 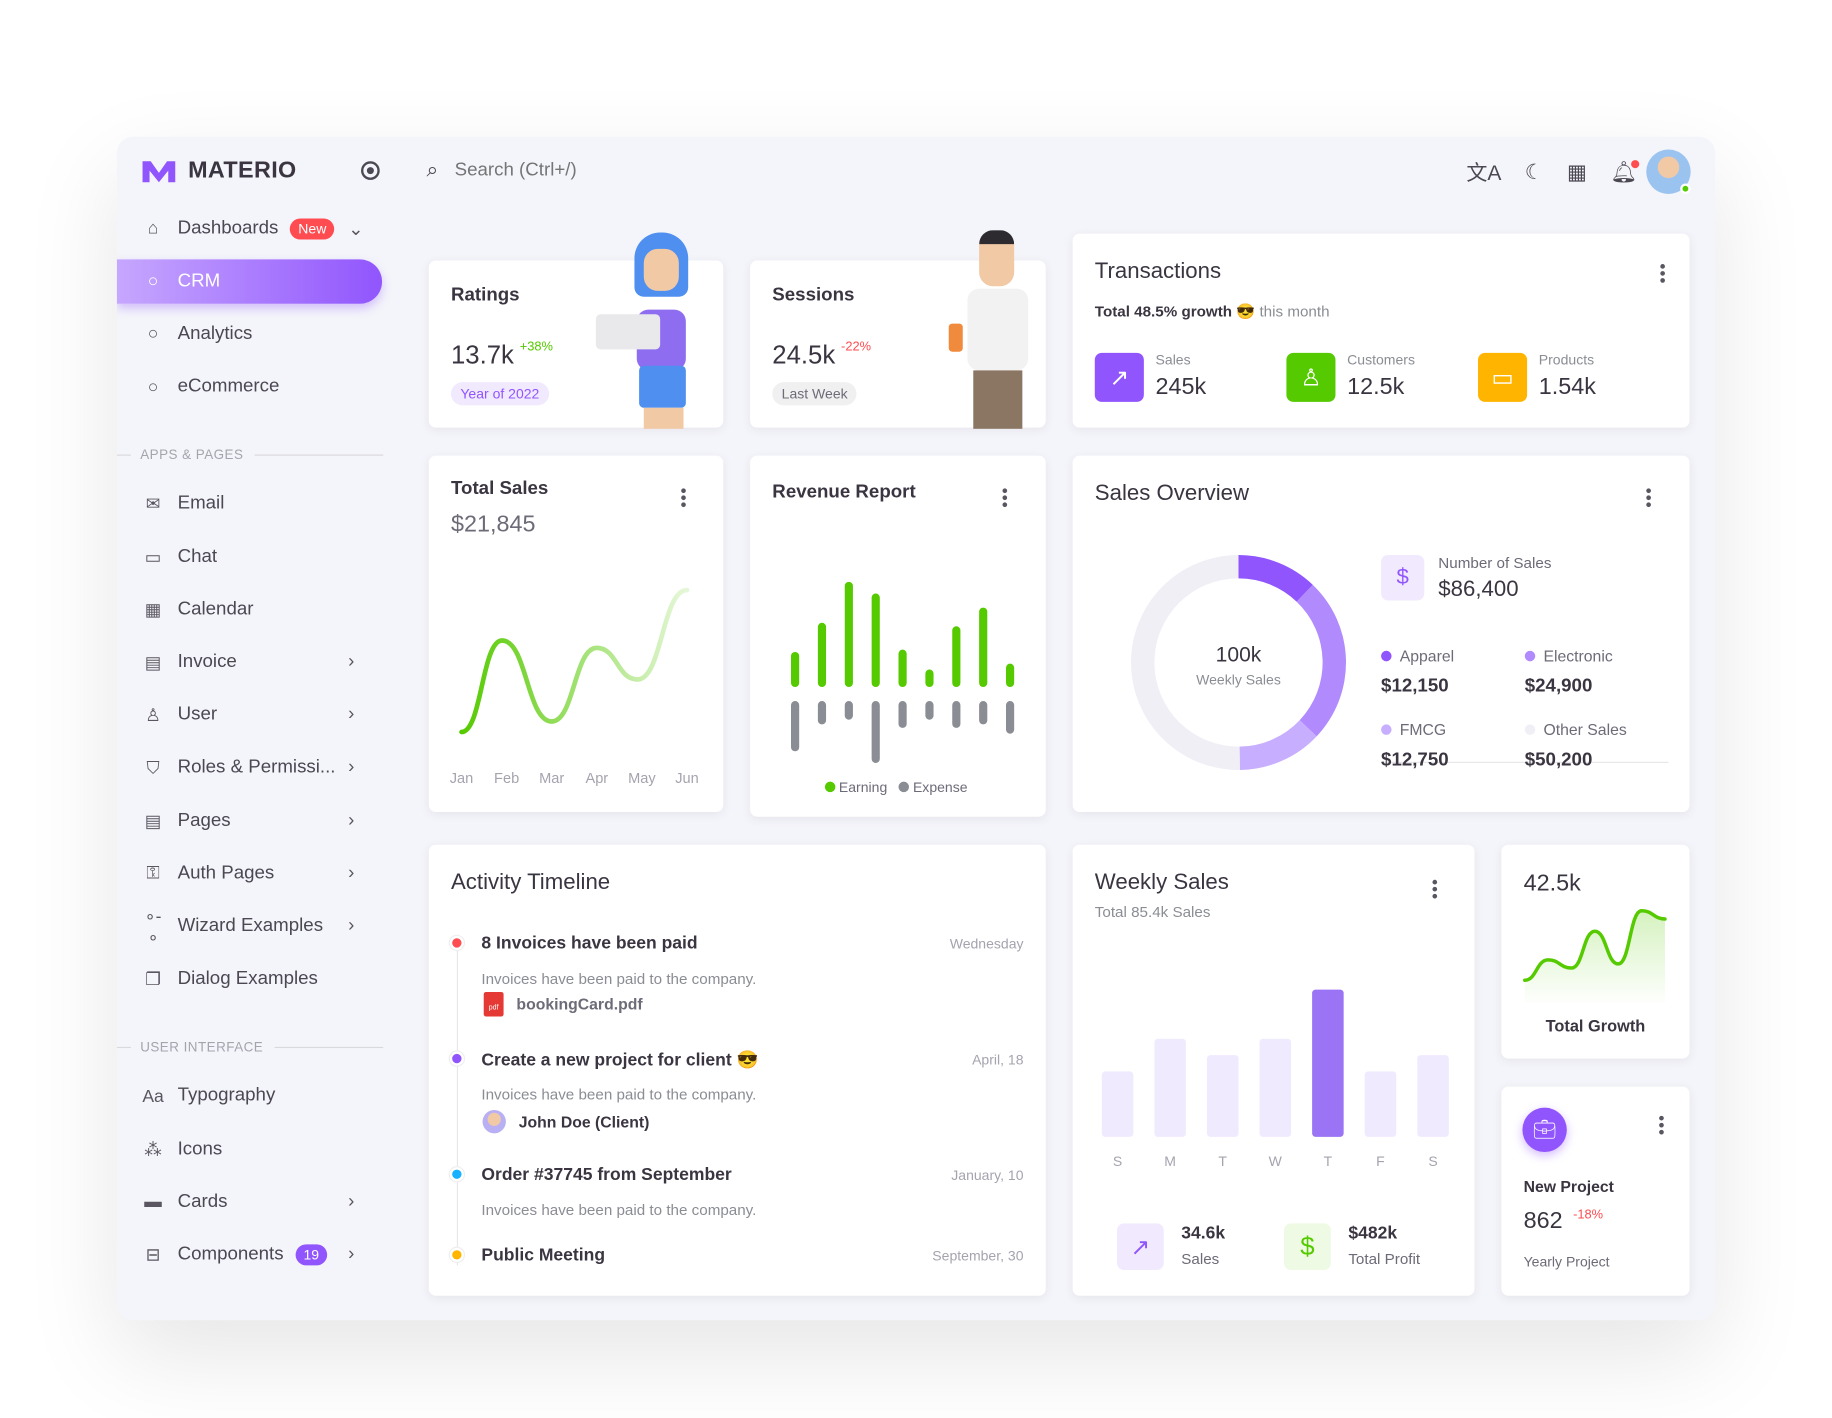 What do you see at coordinates (1434, 888) in the screenshot?
I see `weekly-sales-menu-button` at bounding box center [1434, 888].